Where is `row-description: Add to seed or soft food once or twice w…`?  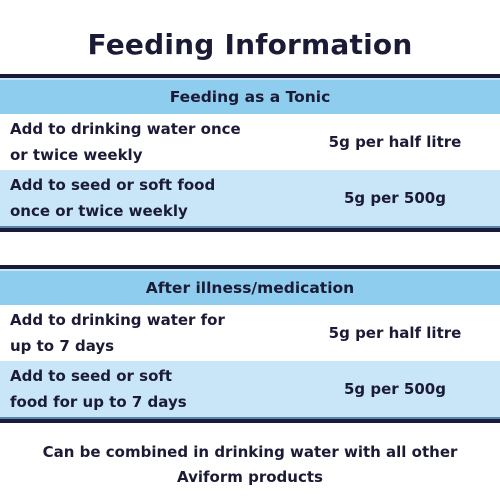
row-description: Add to seed or soft food once or twice w… is located at coordinates (145, 198).